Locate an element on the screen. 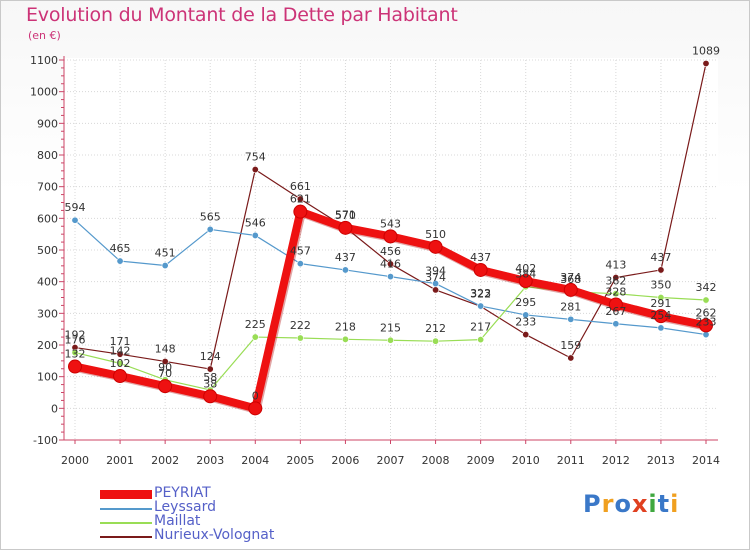 Image resolution: width=750 pixels, height=550 pixels. x-tick-label: 2000 is located at coordinates (75, 460).